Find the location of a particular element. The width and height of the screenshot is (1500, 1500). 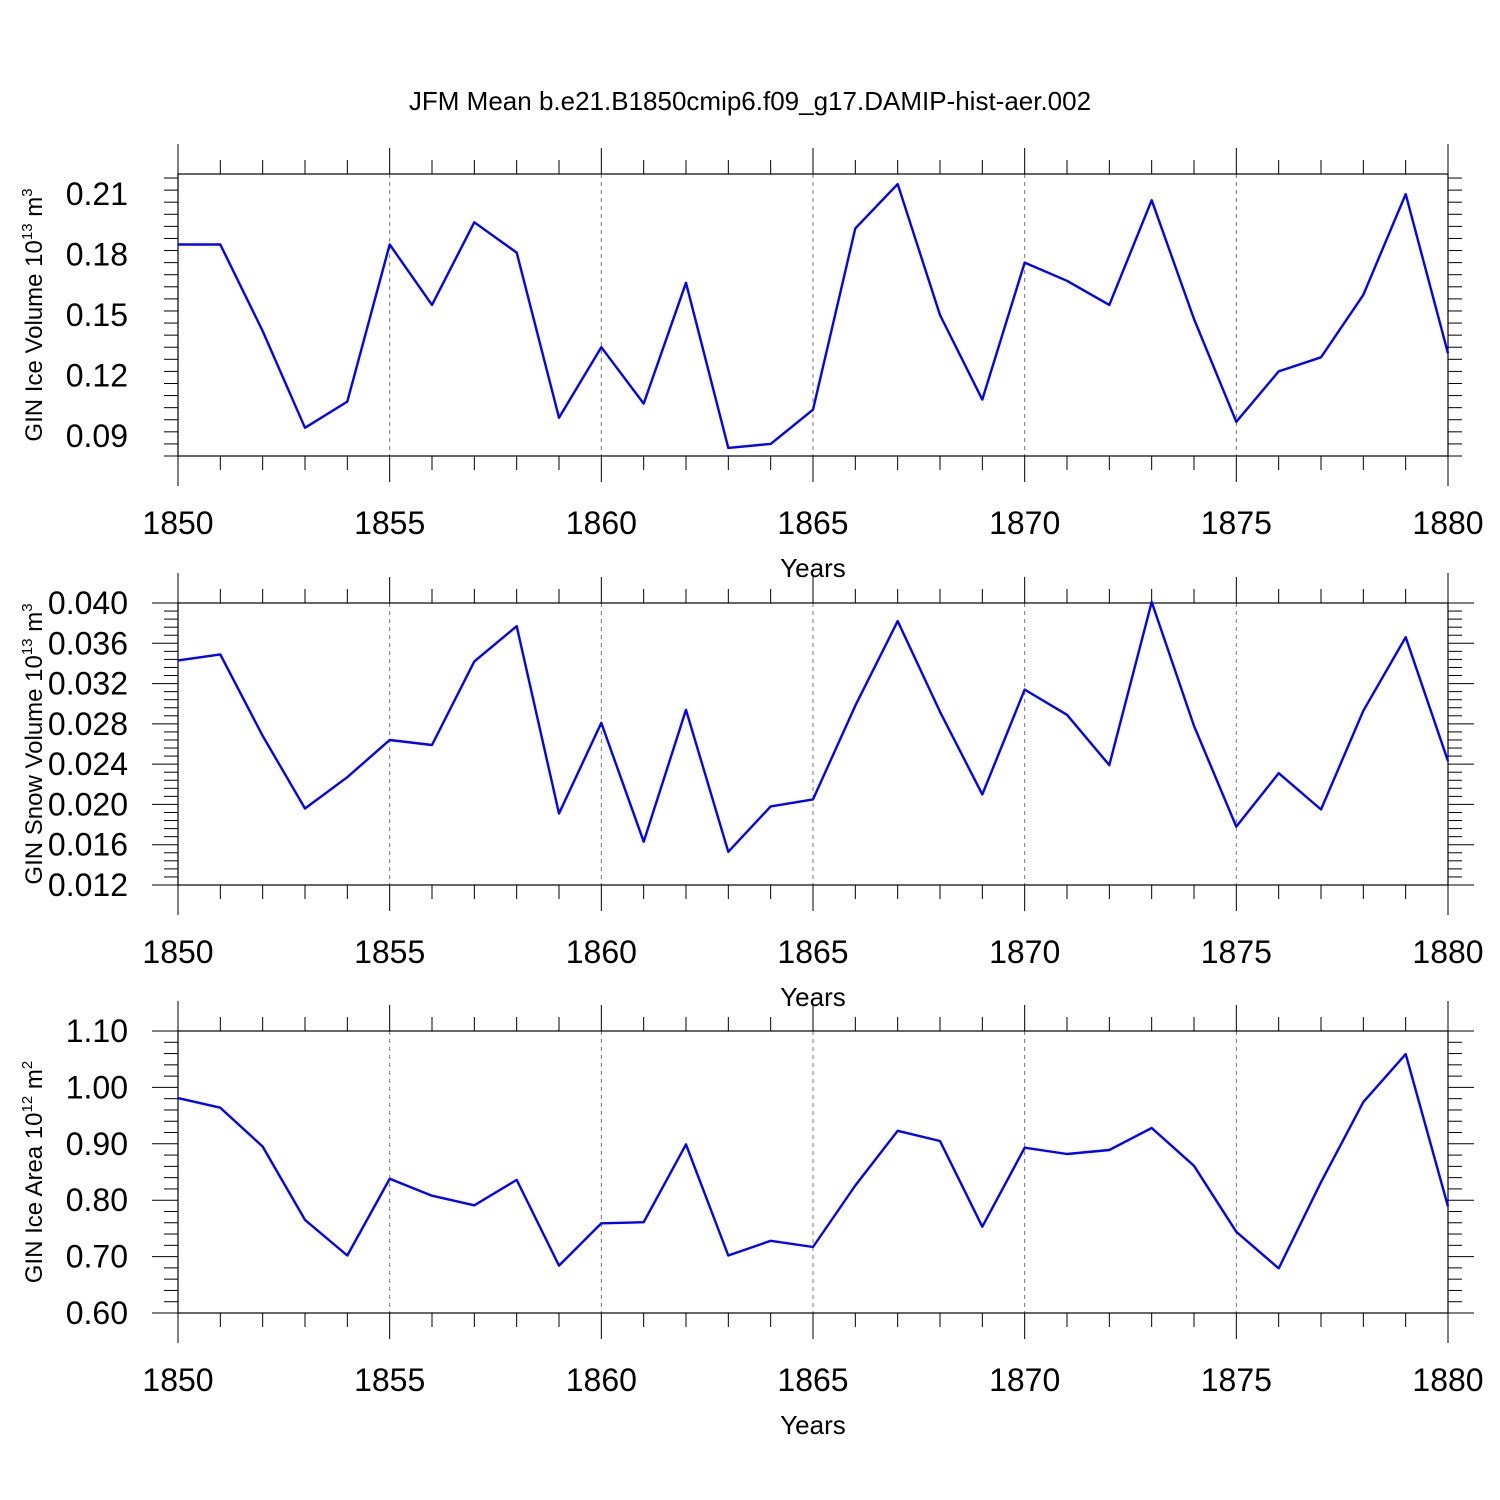

x-axis-label: Years is located at coordinates (813, 1425).